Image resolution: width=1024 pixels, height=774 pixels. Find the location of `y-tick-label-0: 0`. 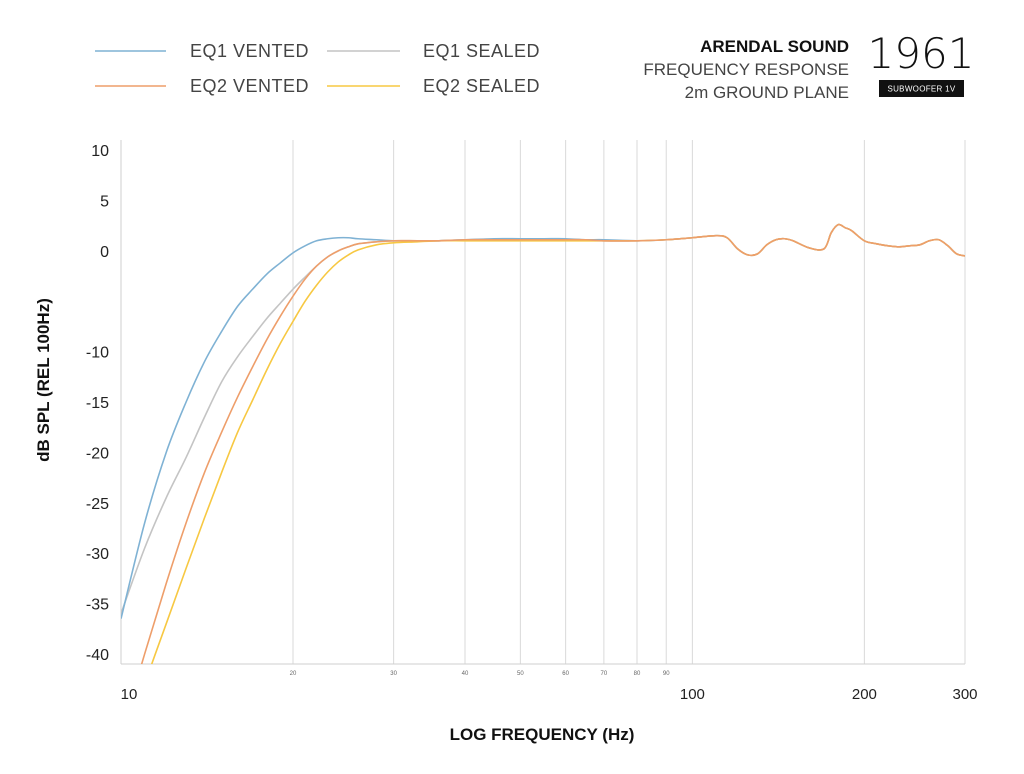

y-tick-label-0: 0 is located at coordinates (104, 252).